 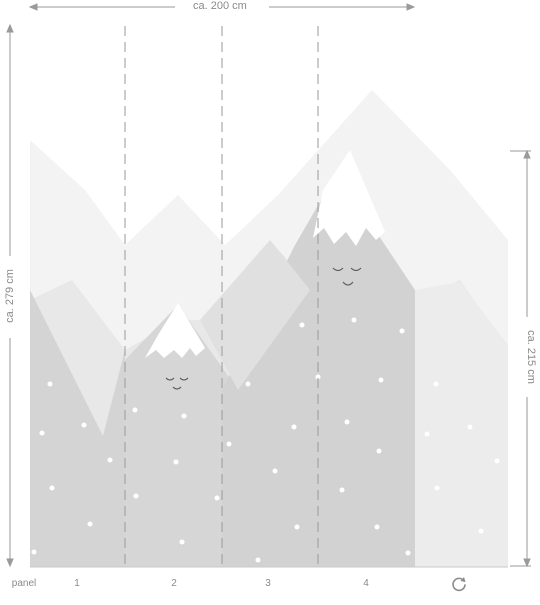 I want to click on right-height-dimension, so click(x=520, y=358).